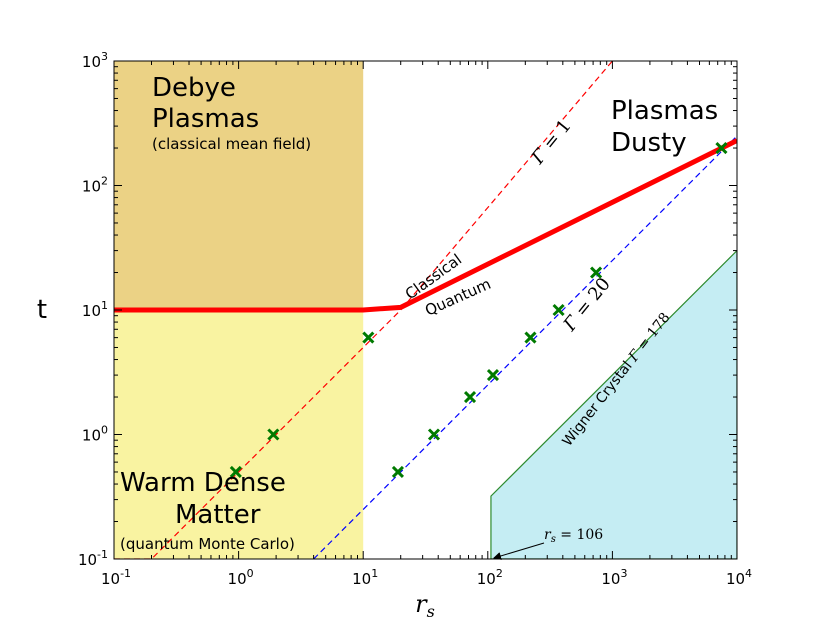 The height and width of the screenshot is (623, 830). I want to click on x-tick-label: 10¹, so click(365, 577).